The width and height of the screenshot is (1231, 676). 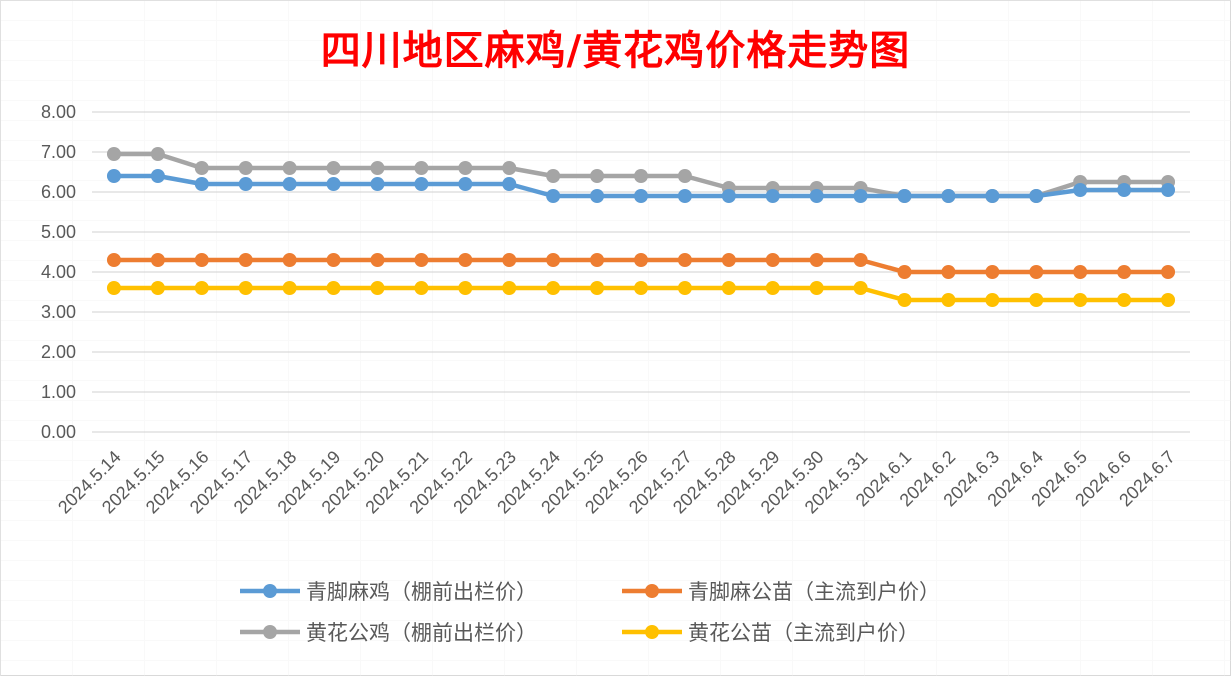 What do you see at coordinates (421, 592) in the screenshot?
I see `legend-label: 青脚麻鸡（棚前出栏价）` at bounding box center [421, 592].